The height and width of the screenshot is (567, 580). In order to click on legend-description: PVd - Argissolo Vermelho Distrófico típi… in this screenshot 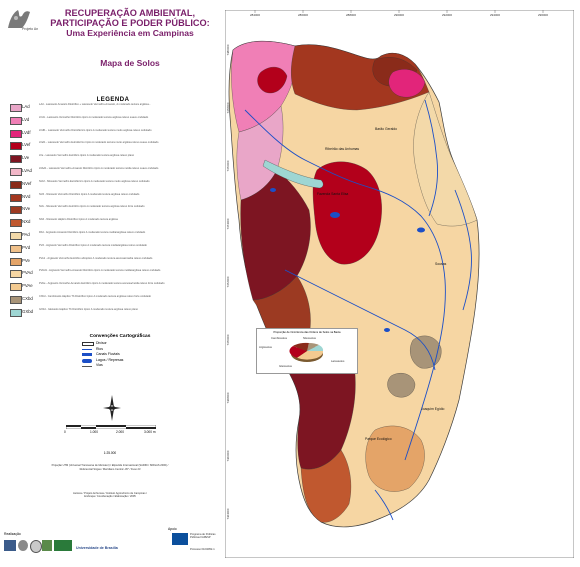, I will do `click(93, 245)`.